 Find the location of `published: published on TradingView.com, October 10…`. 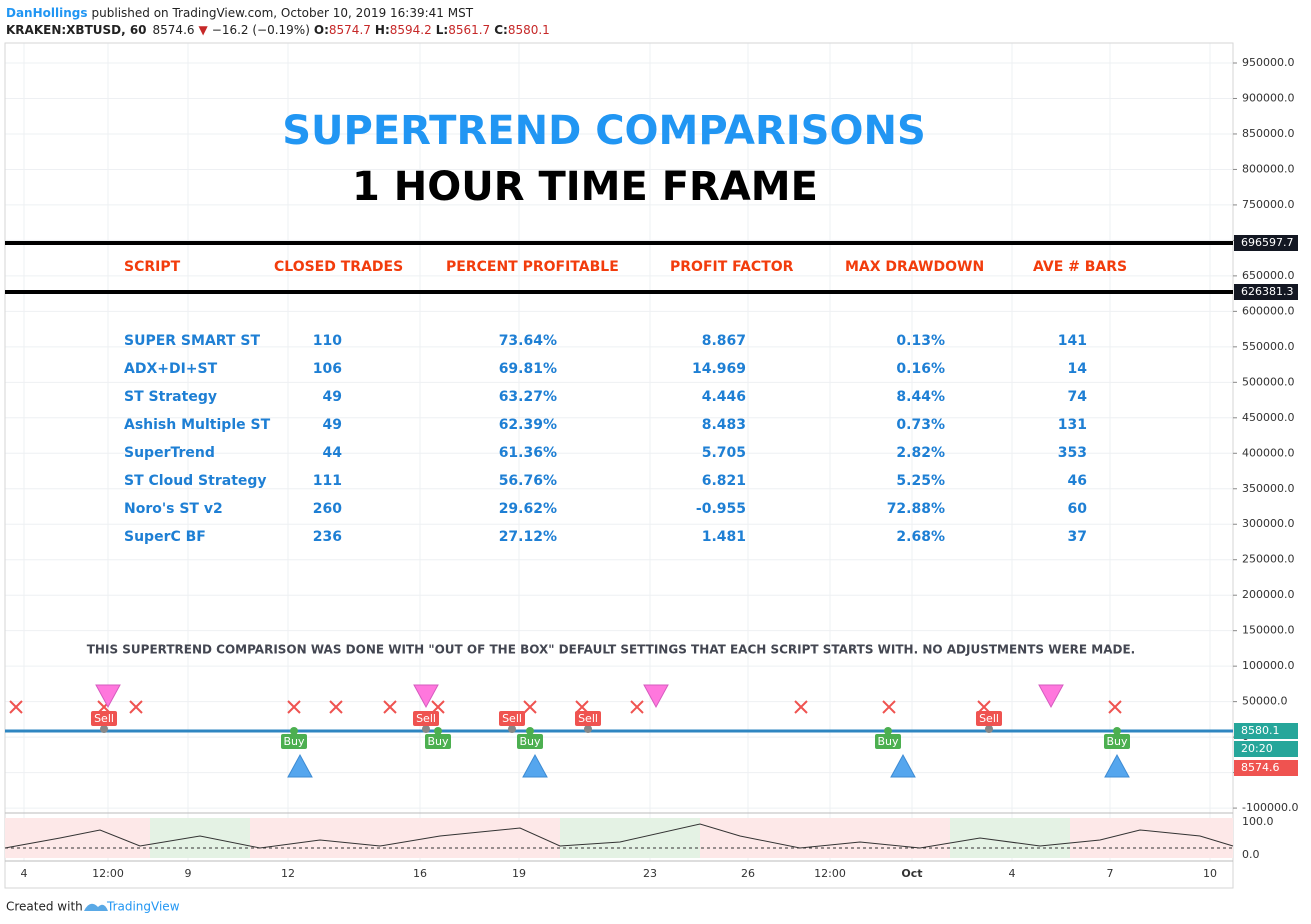

published: published on TradingView.com, October 10… is located at coordinates (283, 13).